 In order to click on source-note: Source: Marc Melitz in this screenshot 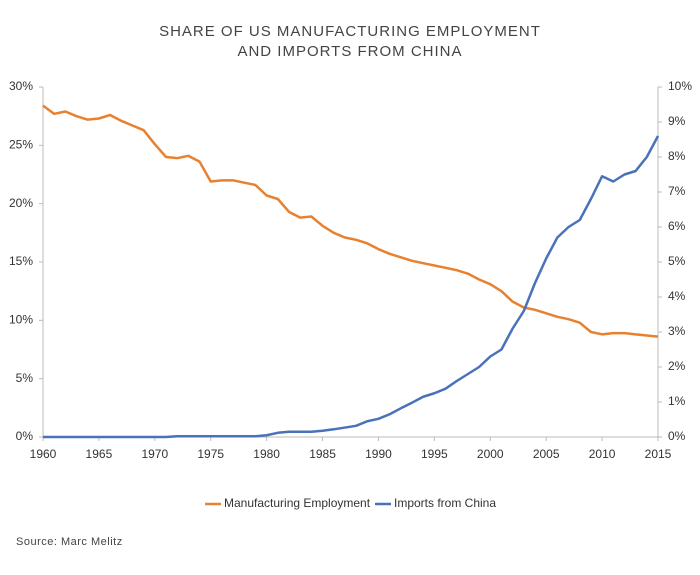, I will do `click(69, 542)`.